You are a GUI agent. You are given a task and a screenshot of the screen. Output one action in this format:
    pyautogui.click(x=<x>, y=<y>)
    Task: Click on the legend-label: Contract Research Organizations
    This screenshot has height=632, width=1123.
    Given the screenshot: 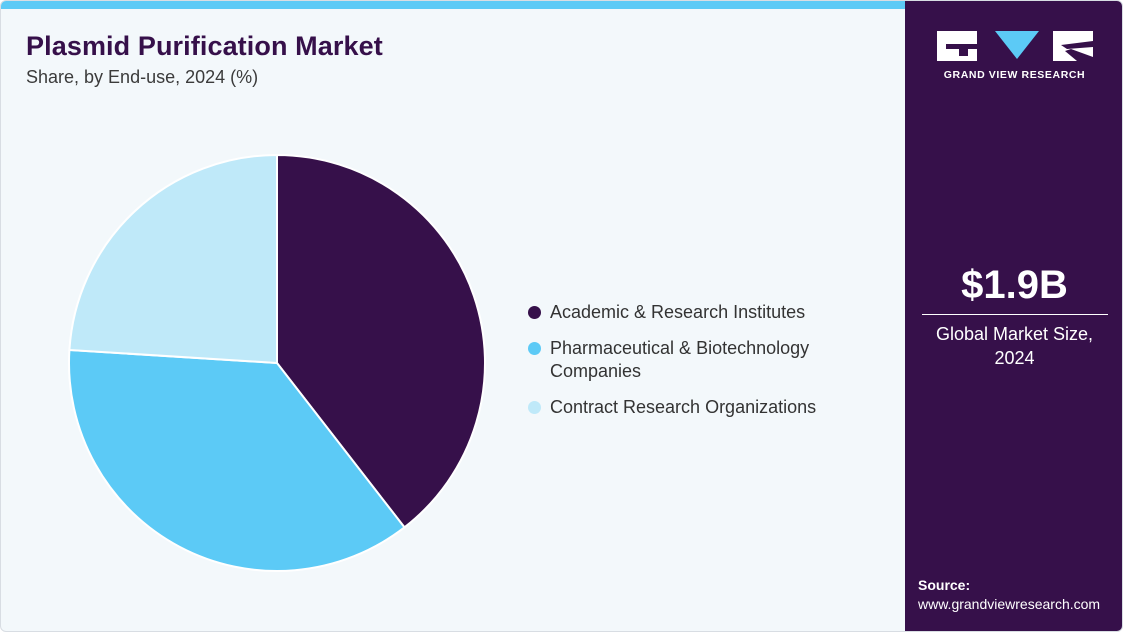 What is the action you would take?
    pyautogui.click(x=683, y=407)
    